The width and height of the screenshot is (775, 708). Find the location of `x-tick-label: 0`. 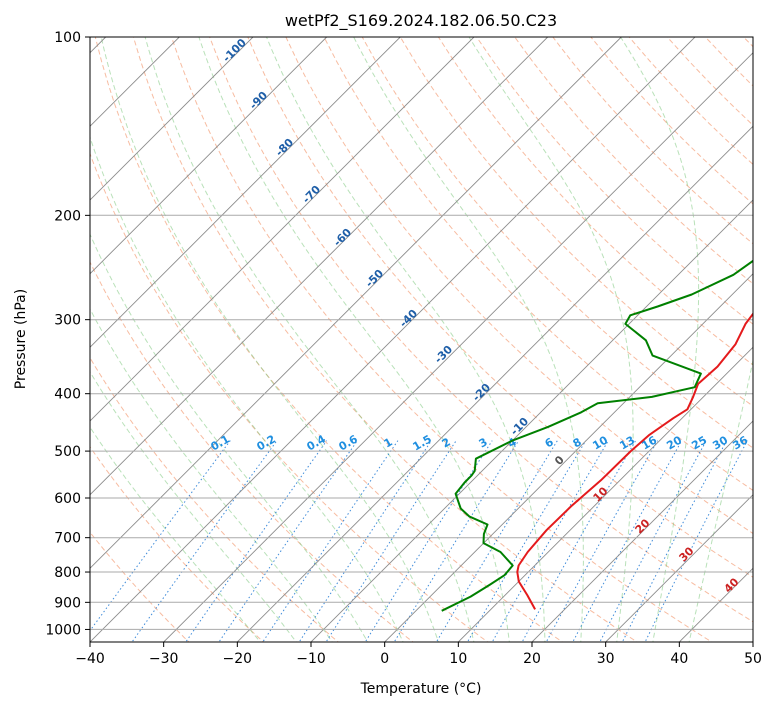

x-tick-label: 0 is located at coordinates (384, 659).